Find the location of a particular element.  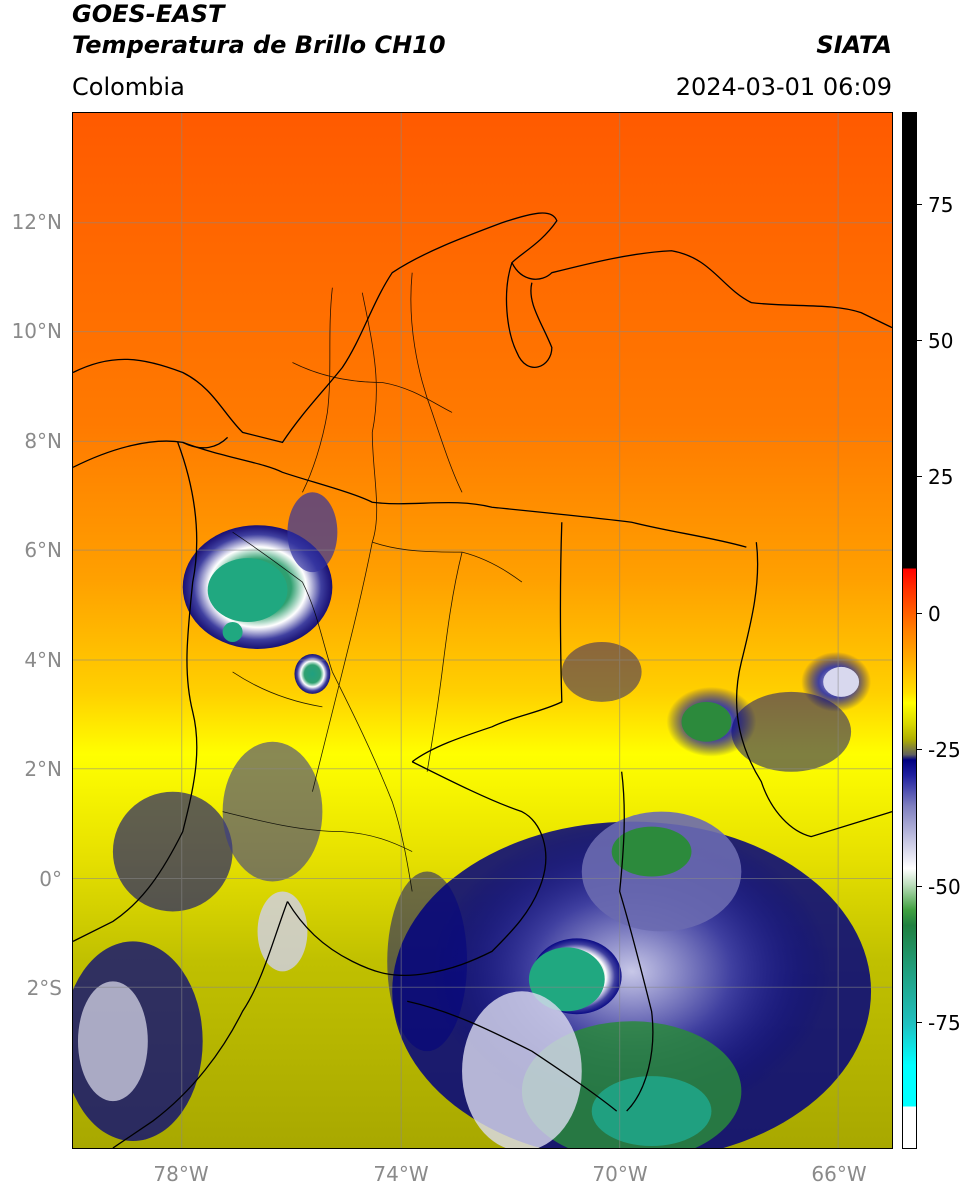

datetime-label: 2024-03-01 06:09 is located at coordinates (783, 87).